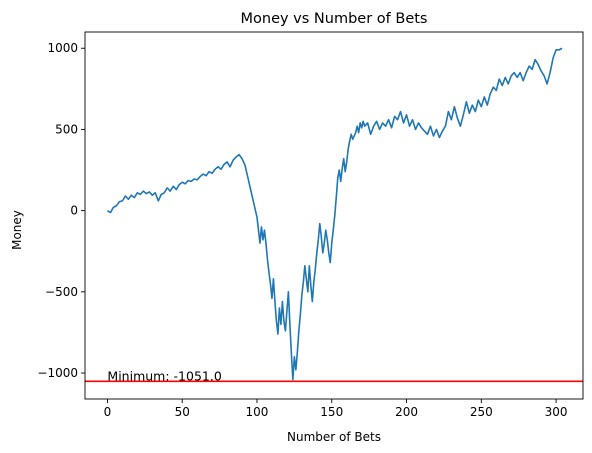  Describe the element at coordinates (17, 230) in the screenshot. I see `y-axis-label: Money` at that location.